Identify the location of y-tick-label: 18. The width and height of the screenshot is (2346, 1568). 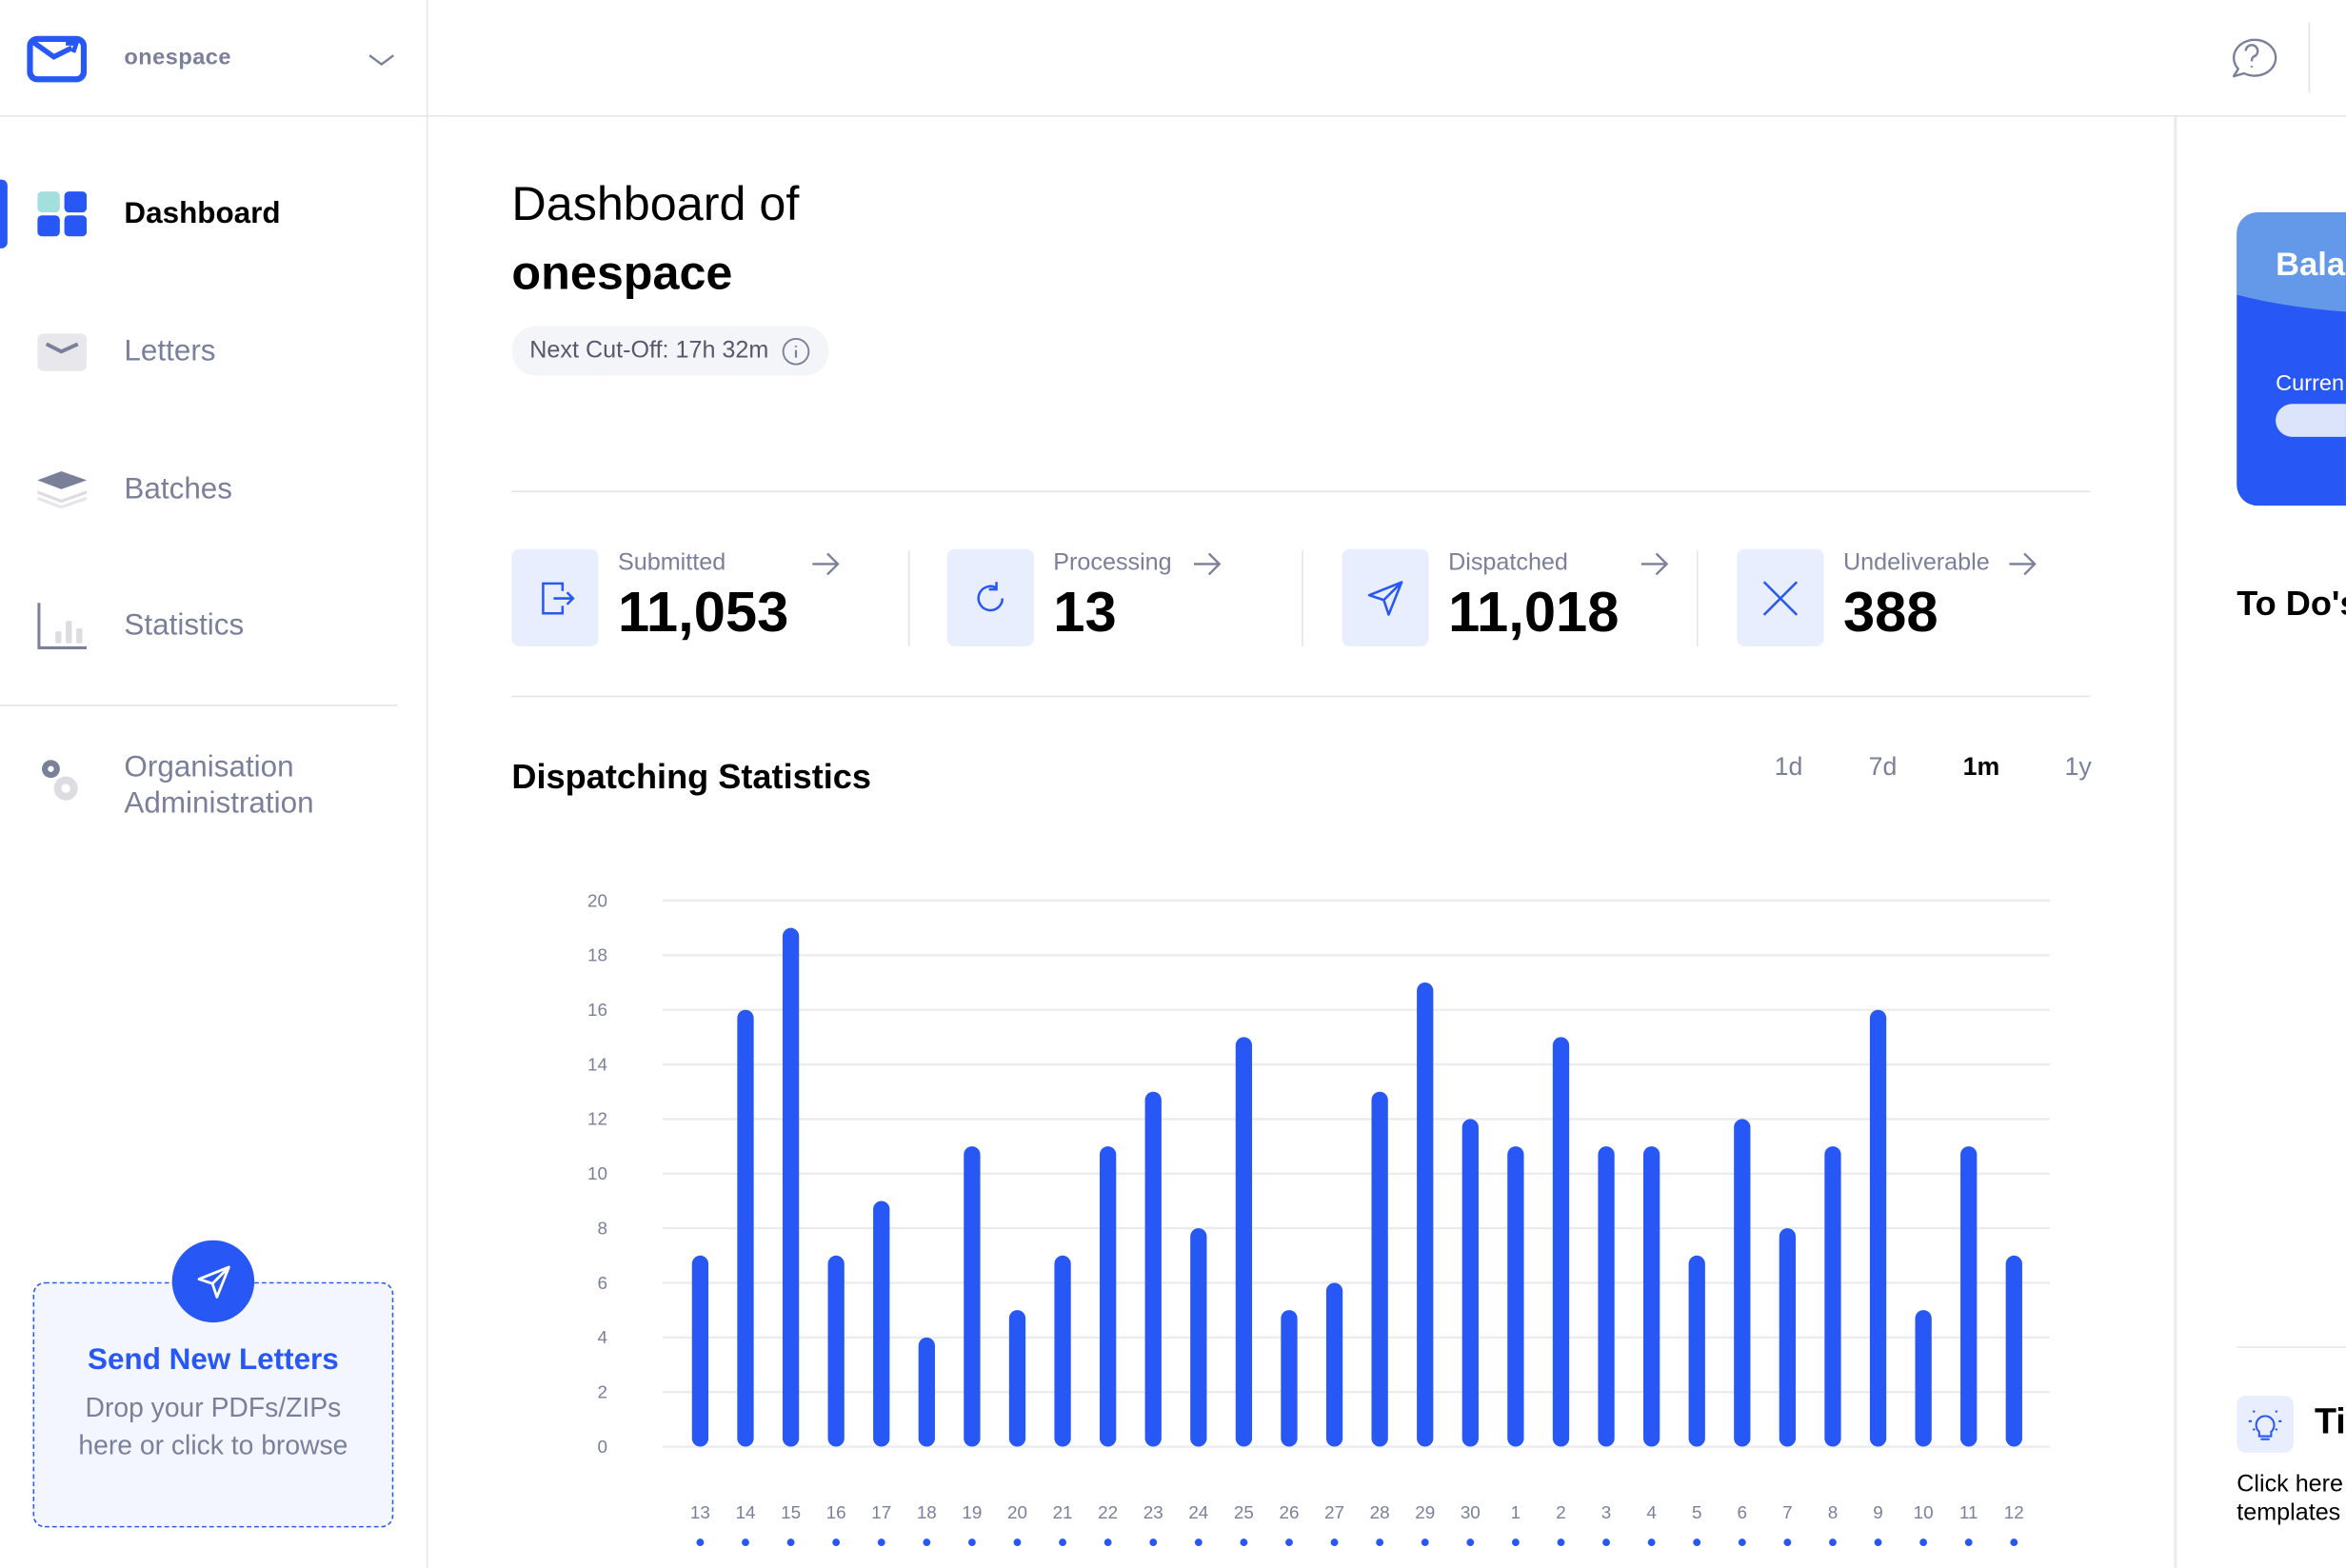
(597, 955).